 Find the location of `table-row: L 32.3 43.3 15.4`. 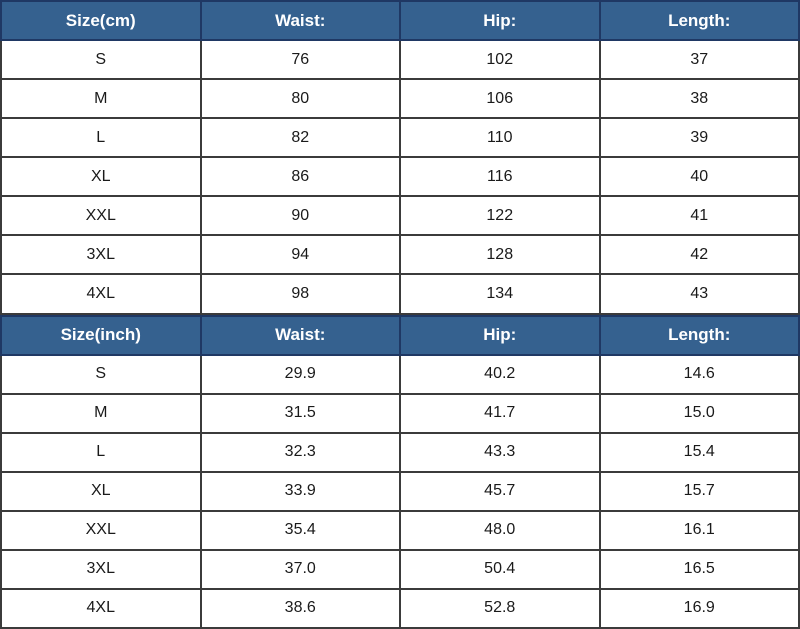

table-row: L 32.3 43.3 15.4 is located at coordinates (400, 452).